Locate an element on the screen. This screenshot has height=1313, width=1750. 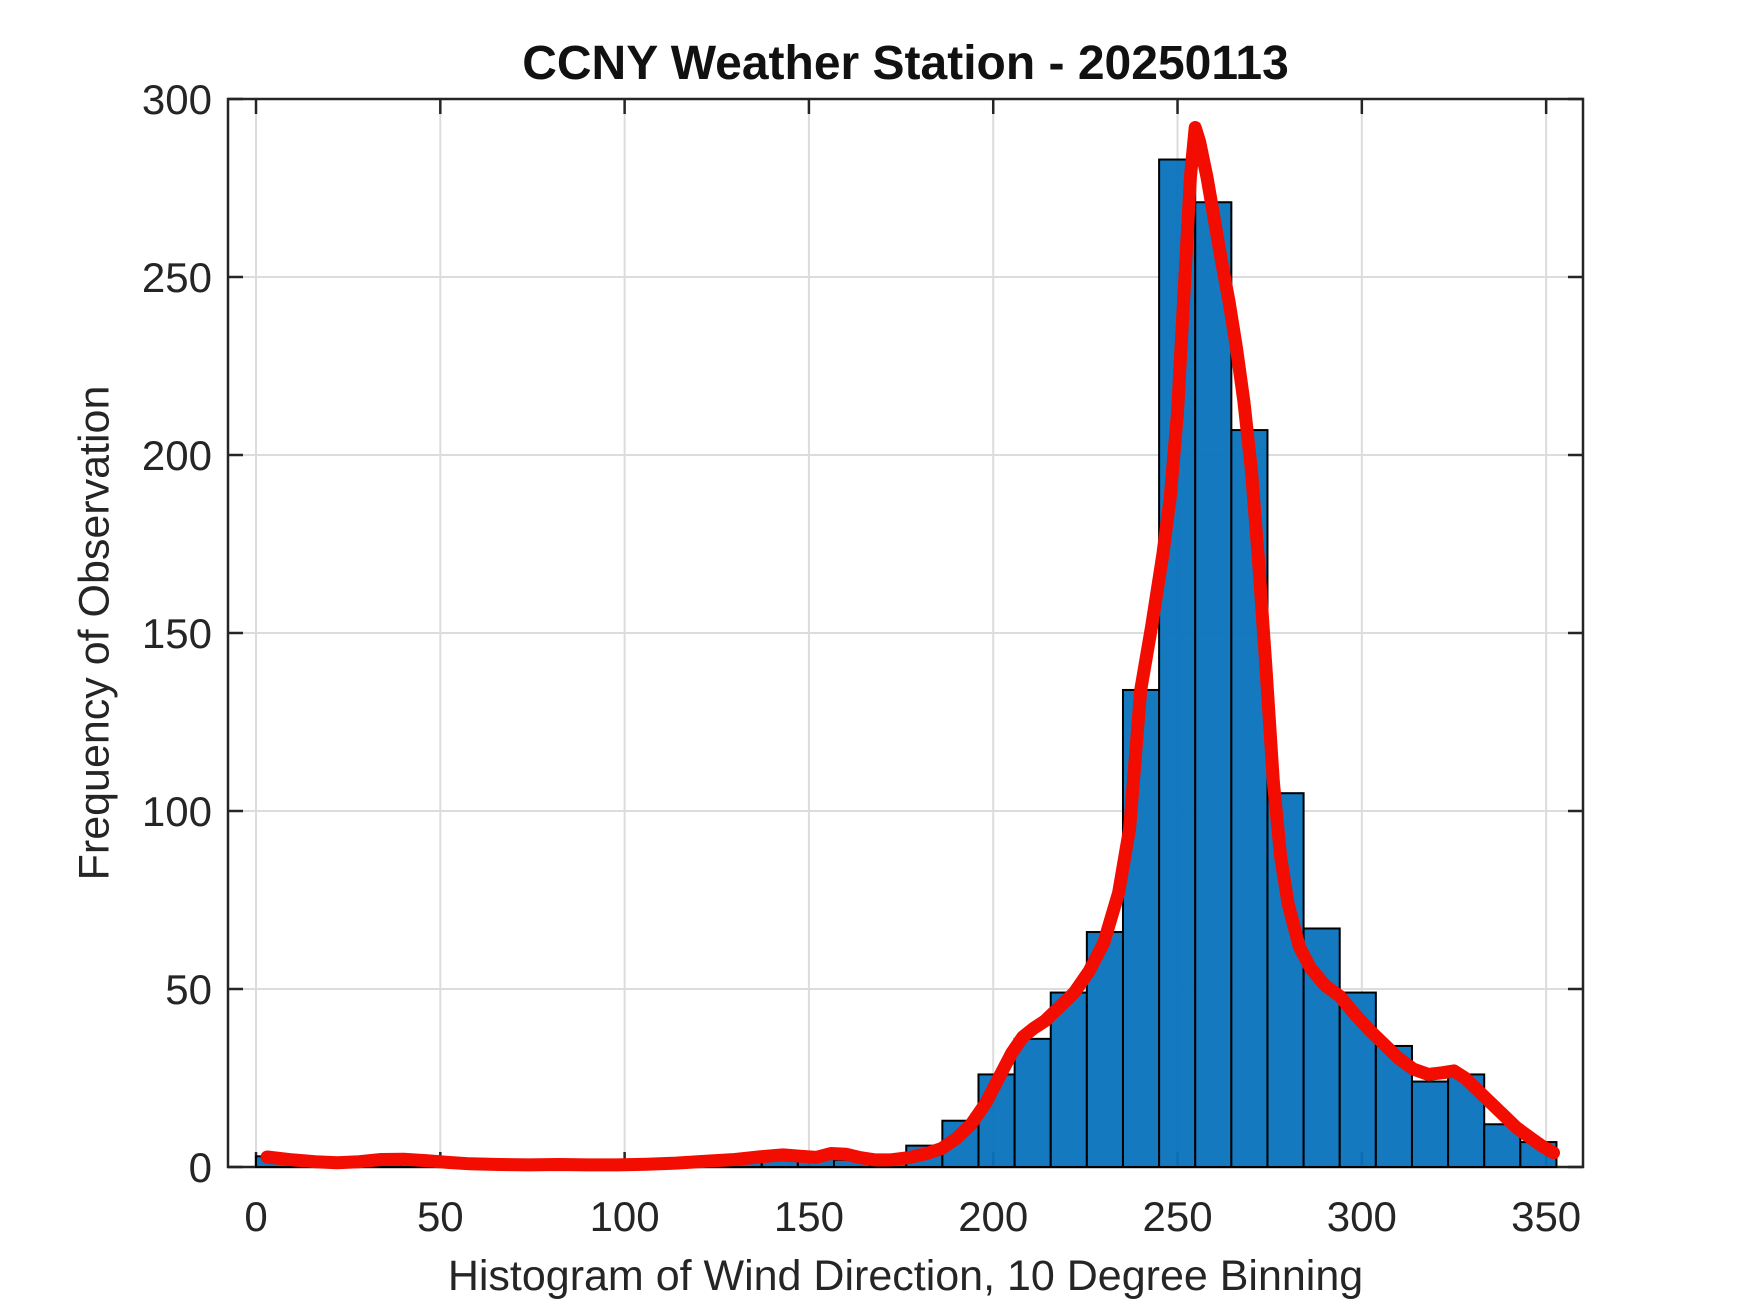
x-tick-labels: 0 50 100 150 200 250 300 350 is located at coordinates (912, 1216).